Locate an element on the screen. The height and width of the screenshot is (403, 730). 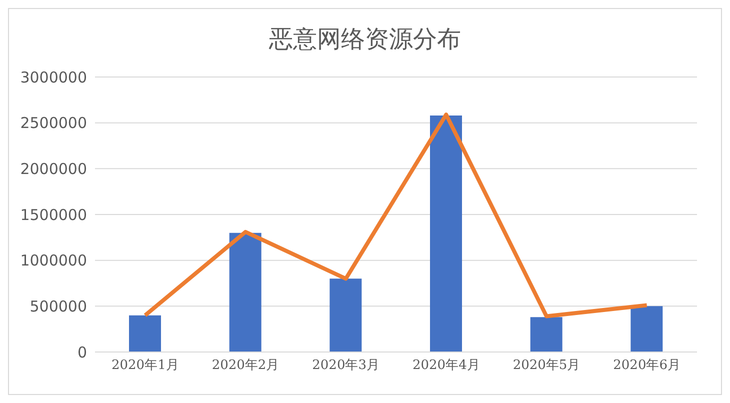
y-tick-label: 1500000 is located at coordinates (53, 215).